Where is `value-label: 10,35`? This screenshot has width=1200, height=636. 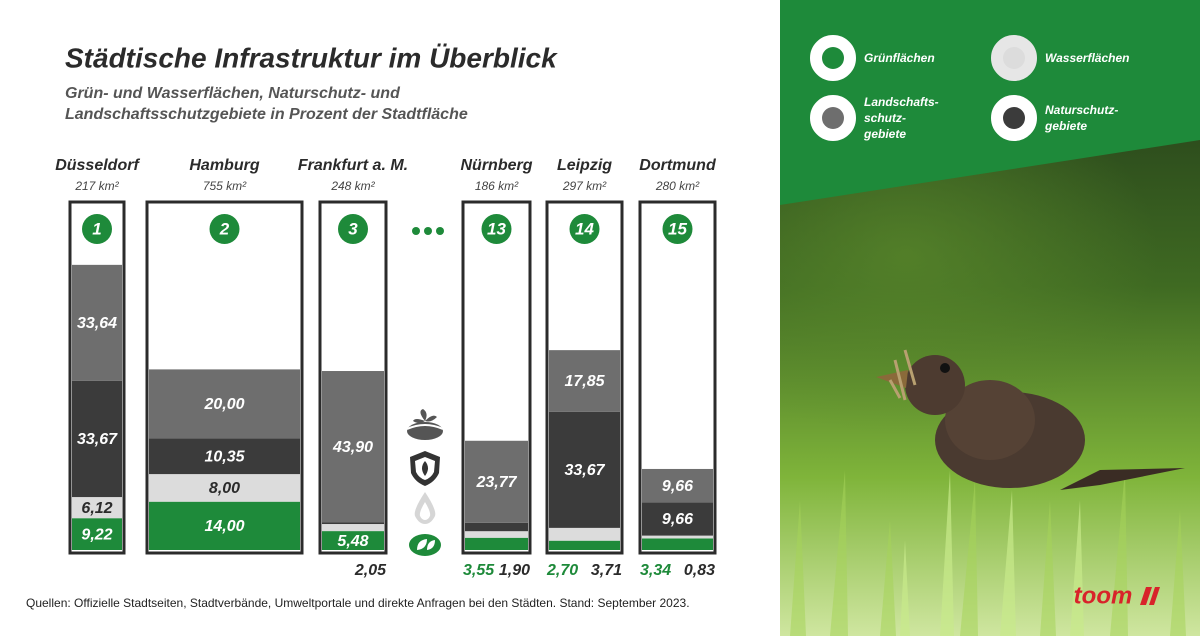
value-label: 10,35 is located at coordinates (224, 456).